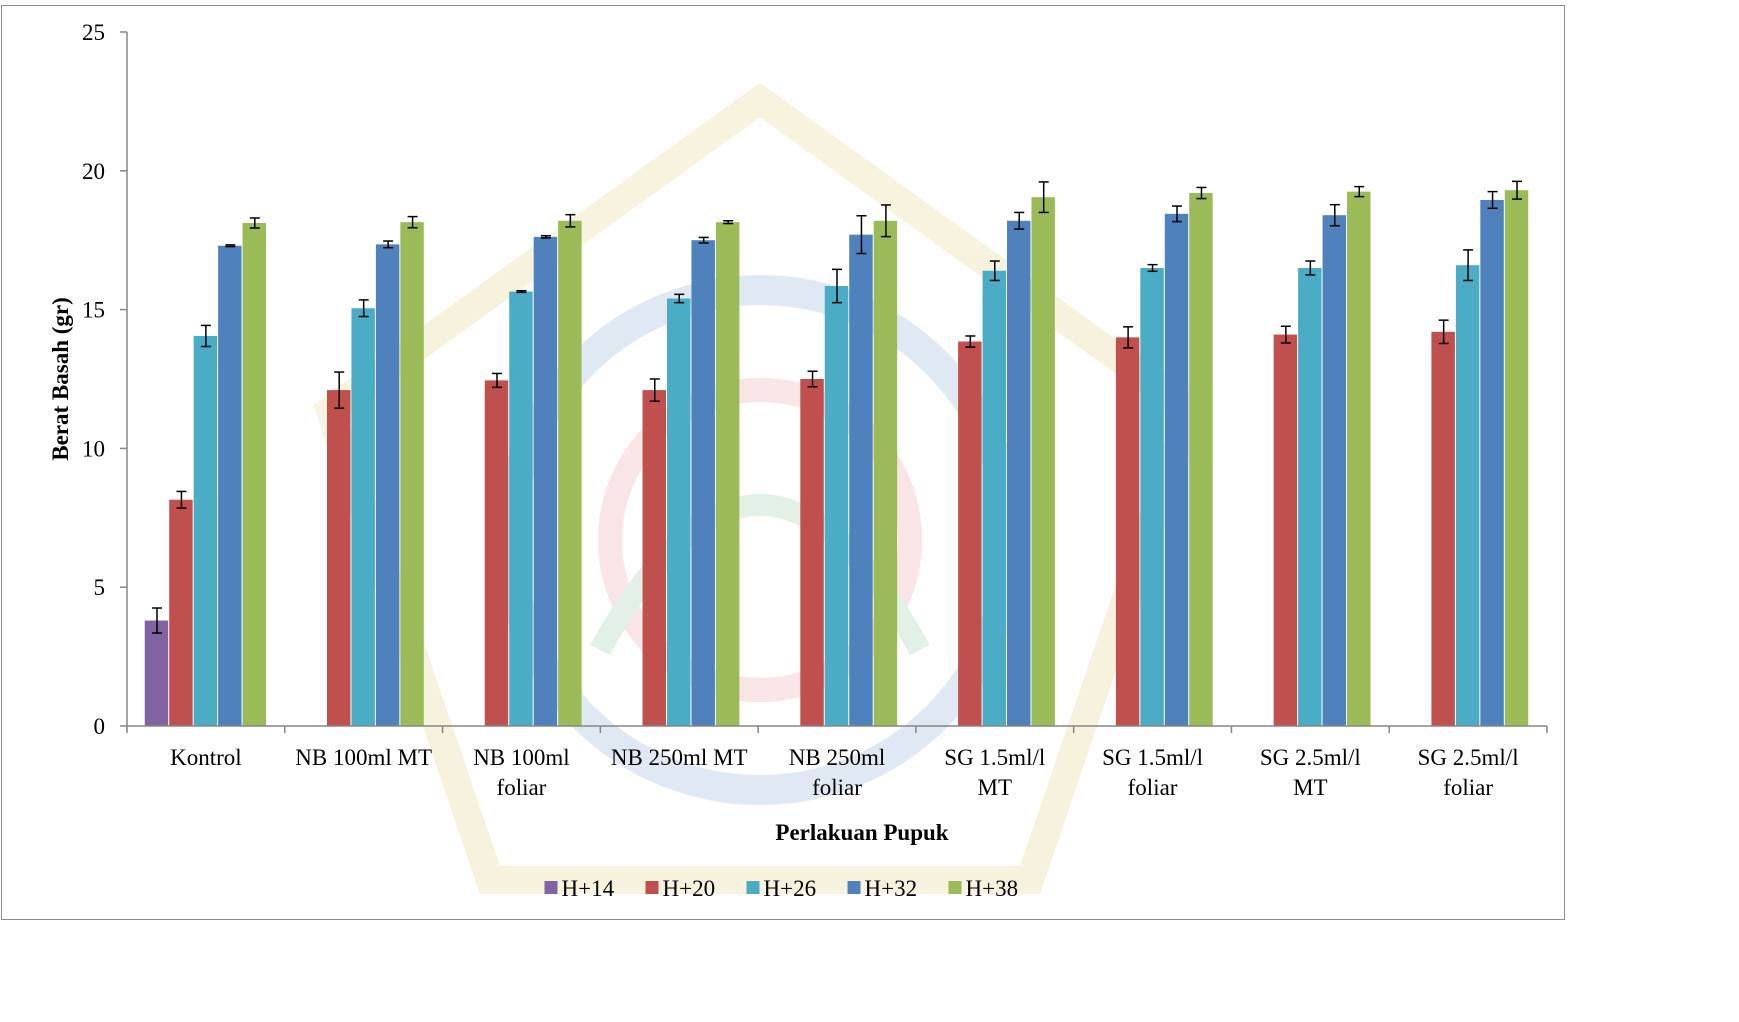 This screenshot has width=1739, height=1022. Describe the element at coordinates (1152, 772) in the screenshot. I see `x-tick-label: SG 1.5ml/l foliar` at that location.